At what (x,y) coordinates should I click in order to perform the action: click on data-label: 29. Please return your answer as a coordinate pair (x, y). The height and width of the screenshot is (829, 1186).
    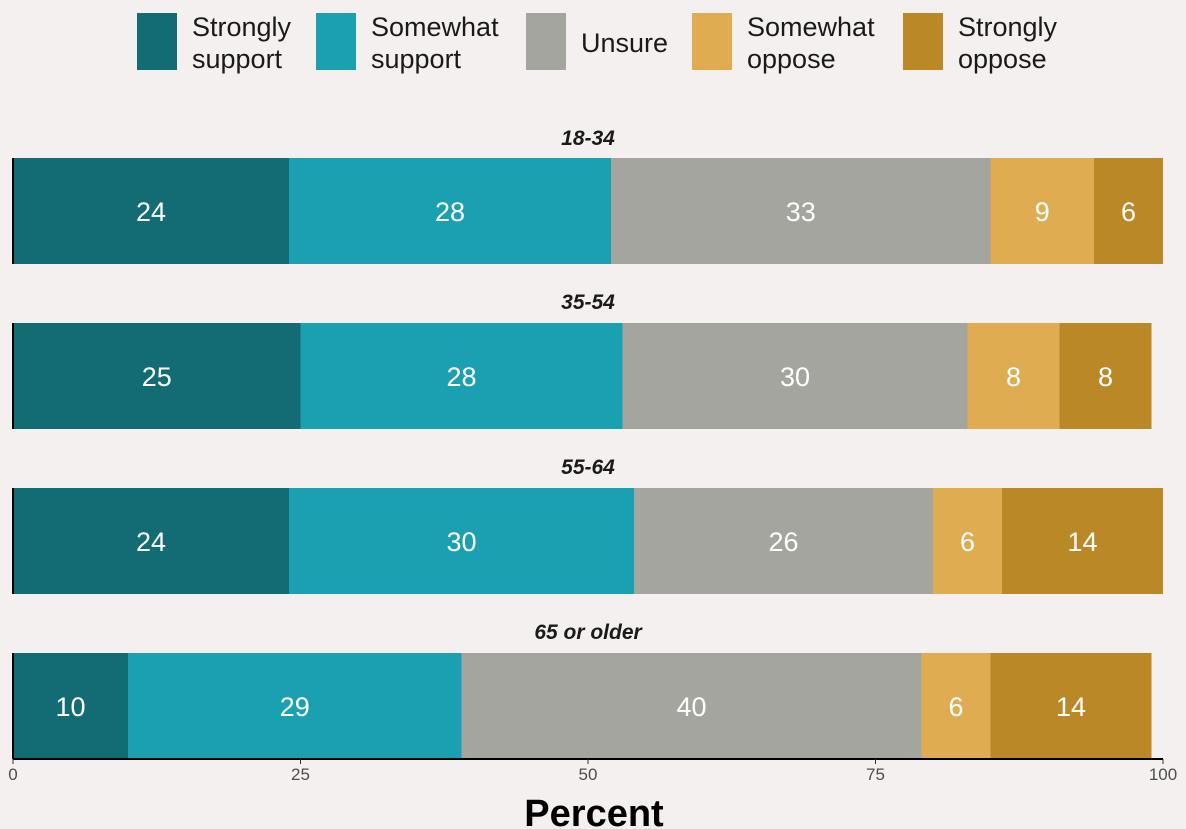
    Looking at the image, I should click on (295, 707).